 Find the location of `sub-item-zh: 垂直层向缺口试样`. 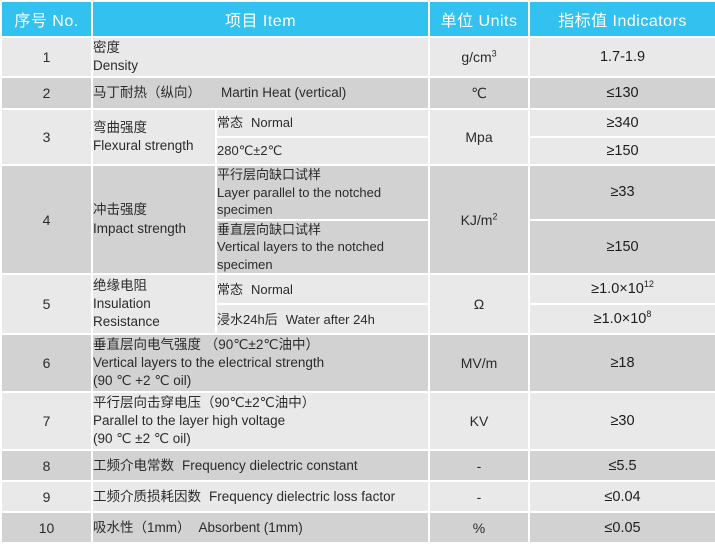

sub-item-zh: 垂直层向缺口试样 is located at coordinates (269, 229).